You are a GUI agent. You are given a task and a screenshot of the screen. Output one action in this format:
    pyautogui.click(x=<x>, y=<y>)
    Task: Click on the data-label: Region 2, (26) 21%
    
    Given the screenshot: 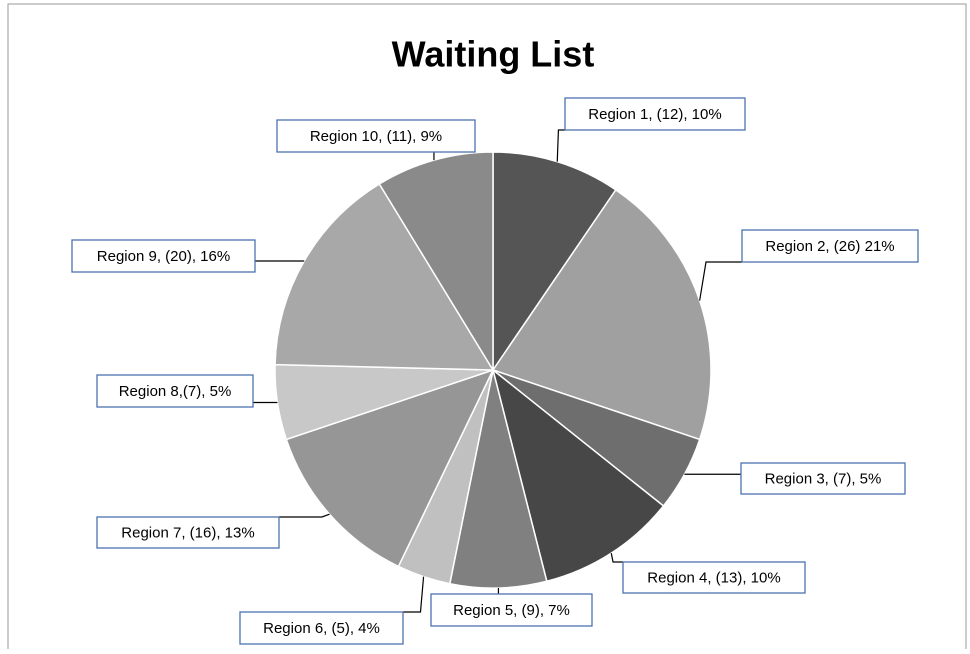 What is the action you would take?
    pyautogui.click(x=829, y=246)
    